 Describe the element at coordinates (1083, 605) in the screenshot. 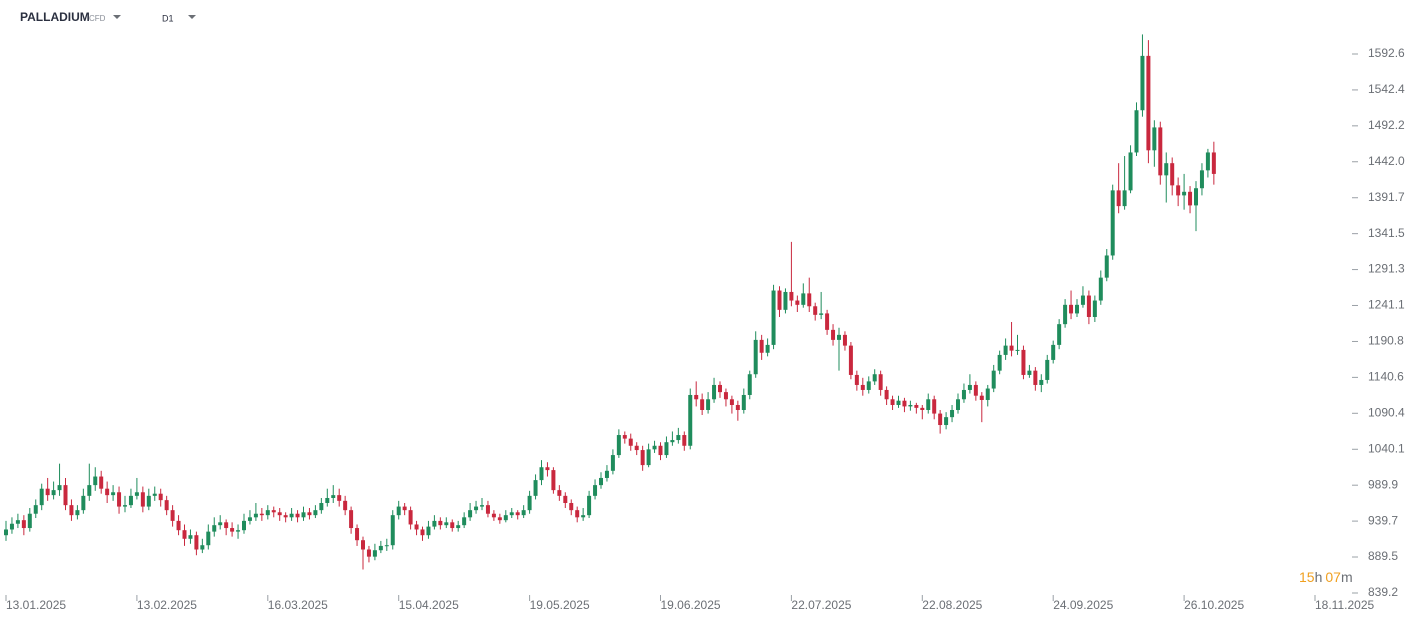

I see `x-tick-label: 24.09.2025` at that location.